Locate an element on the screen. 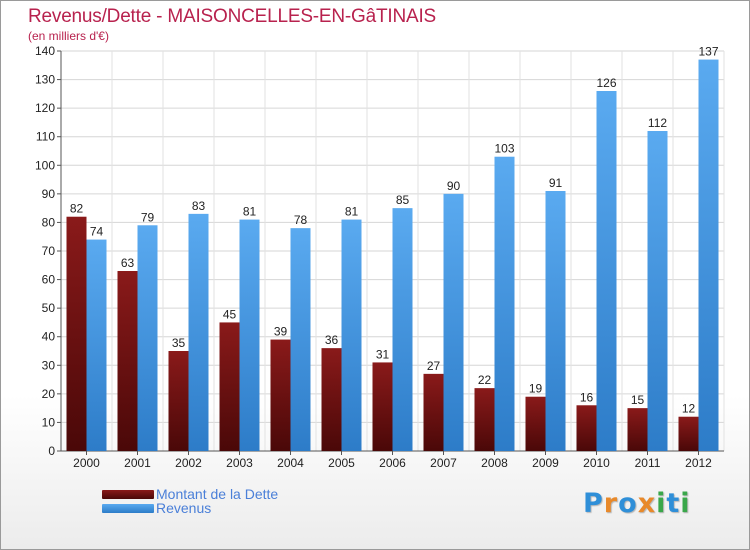 Image resolution: width=750 pixels, height=550 pixels. logo-letter: P is located at coordinates (593, 503).